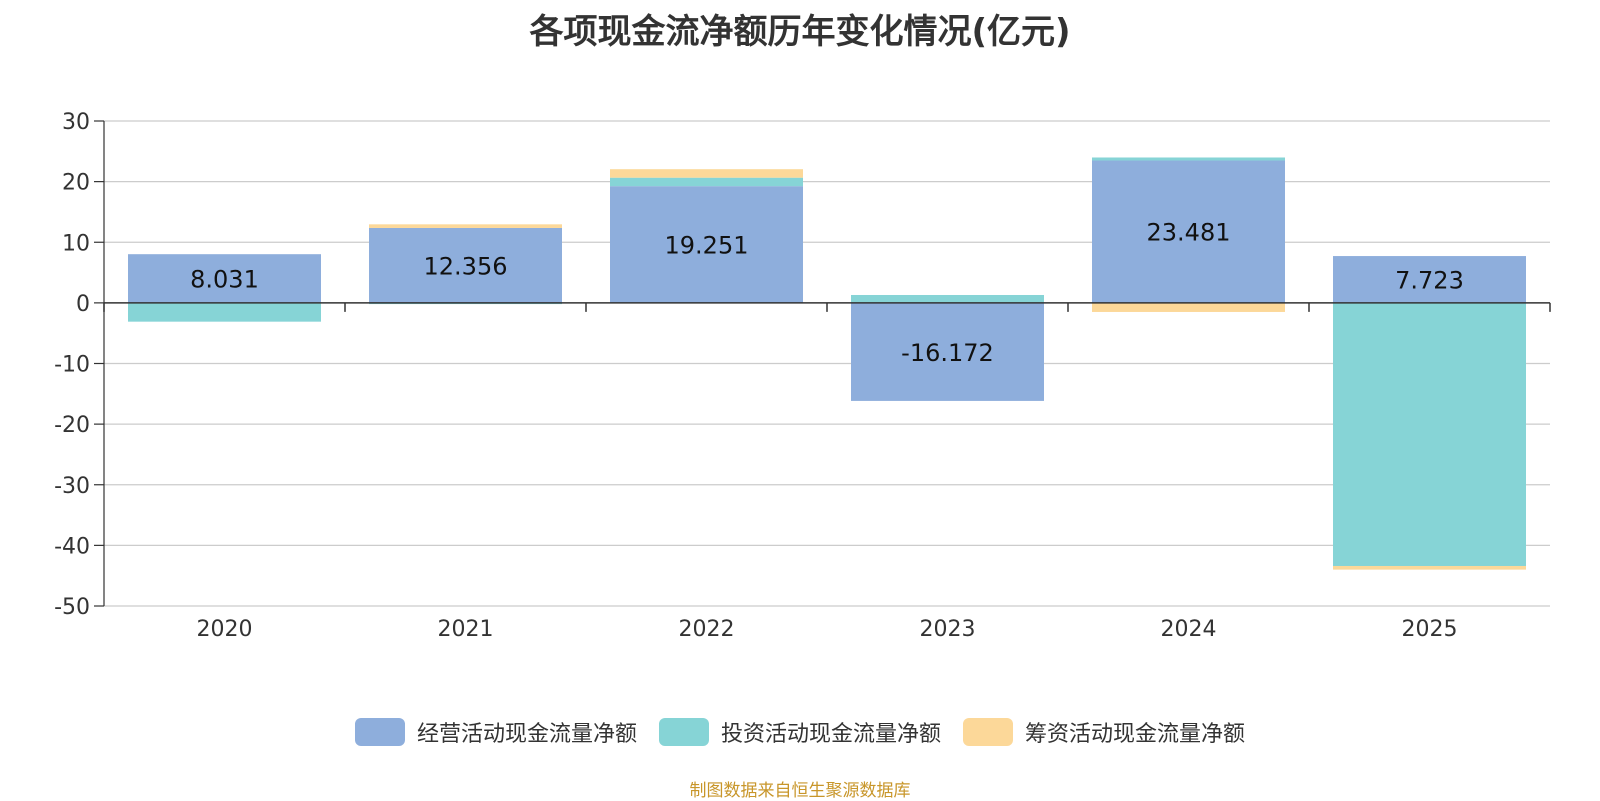  I want to click on bar-investing-2025, so click(1429, 434).